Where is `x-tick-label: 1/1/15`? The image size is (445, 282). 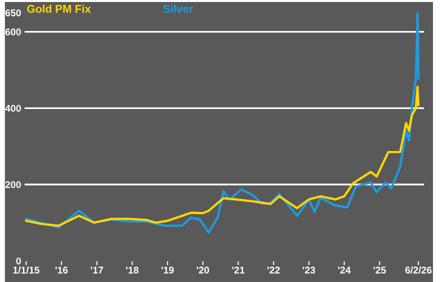 x-tick-label: 1/1/15 is located at coordinates (26, 270).